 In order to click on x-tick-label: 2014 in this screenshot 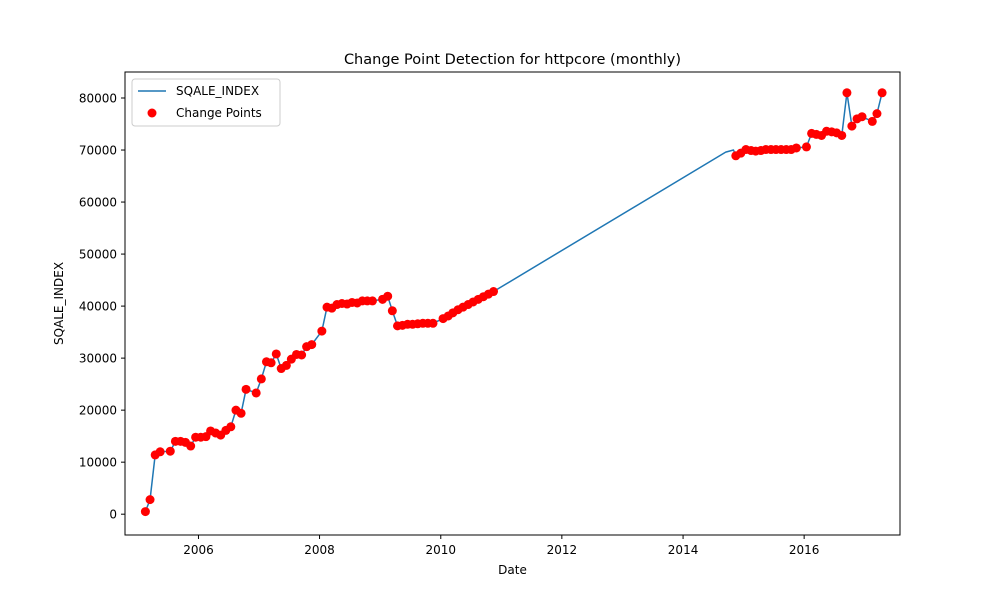, I will do `click(683, 550)`.